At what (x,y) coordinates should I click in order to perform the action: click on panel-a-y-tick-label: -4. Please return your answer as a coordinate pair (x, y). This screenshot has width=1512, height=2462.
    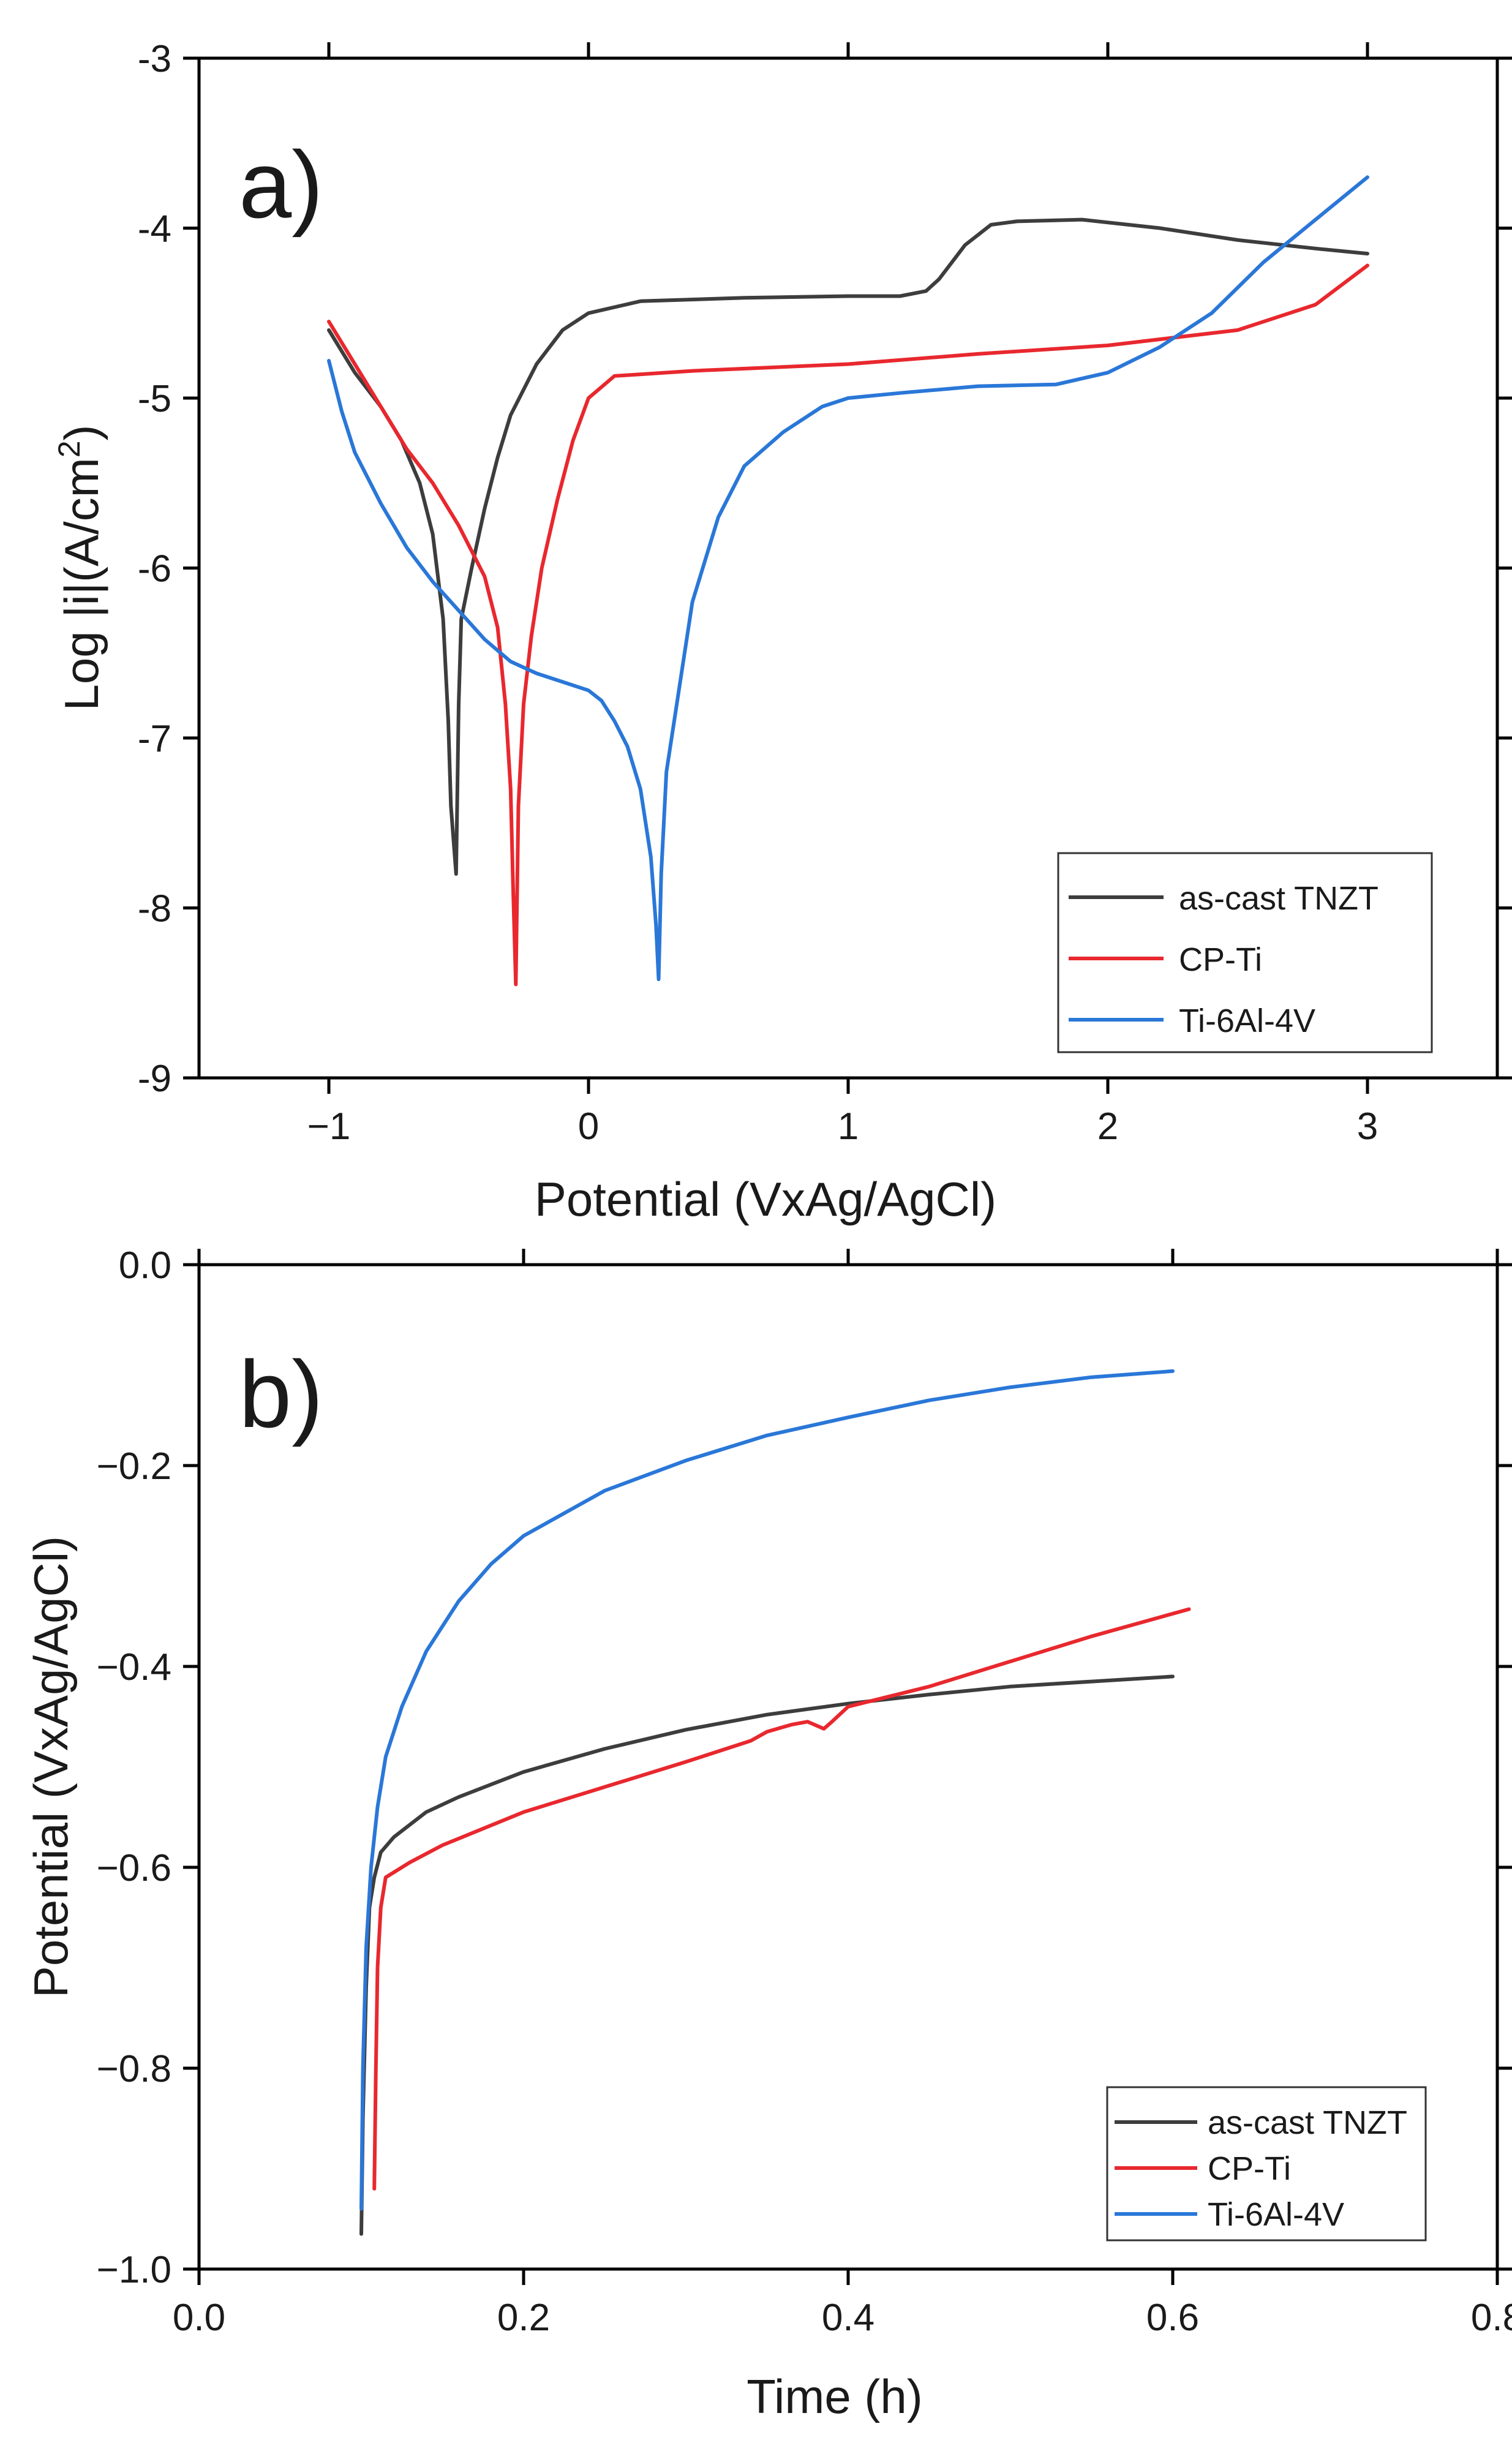
    Looking at the image, I should click on (154, 229).